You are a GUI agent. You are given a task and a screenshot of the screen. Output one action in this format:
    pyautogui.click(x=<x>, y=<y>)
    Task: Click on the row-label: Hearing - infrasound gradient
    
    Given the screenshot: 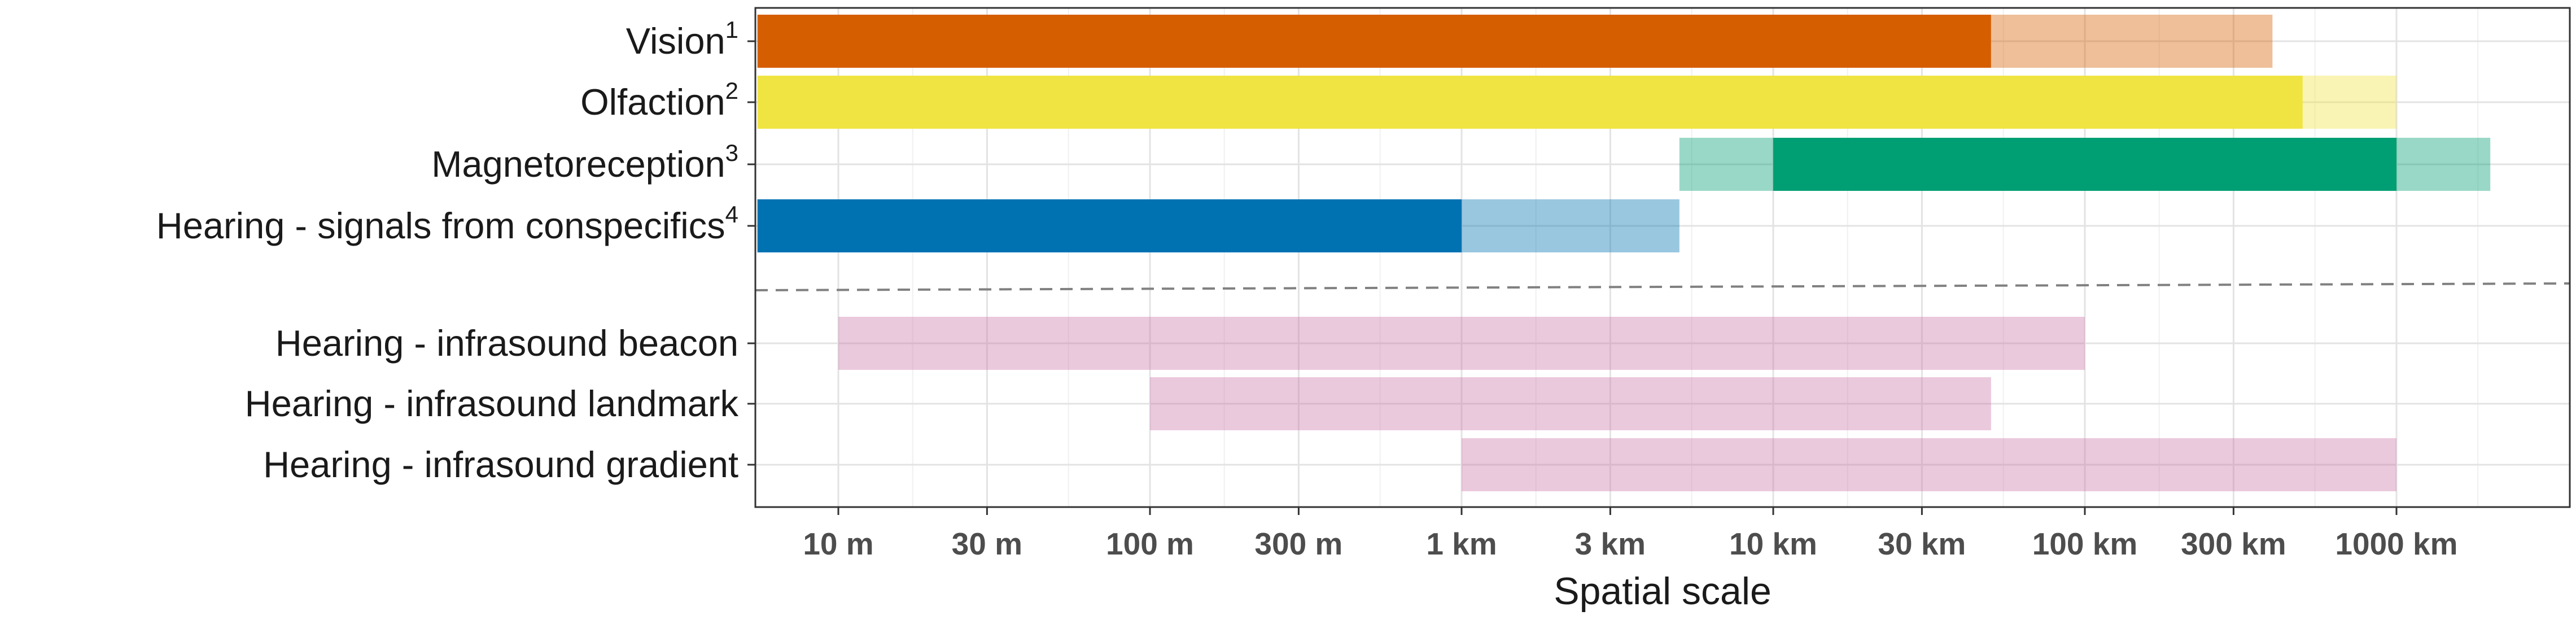 What is the action you would take?
    pyautogui.click(x=501, y=464)
    